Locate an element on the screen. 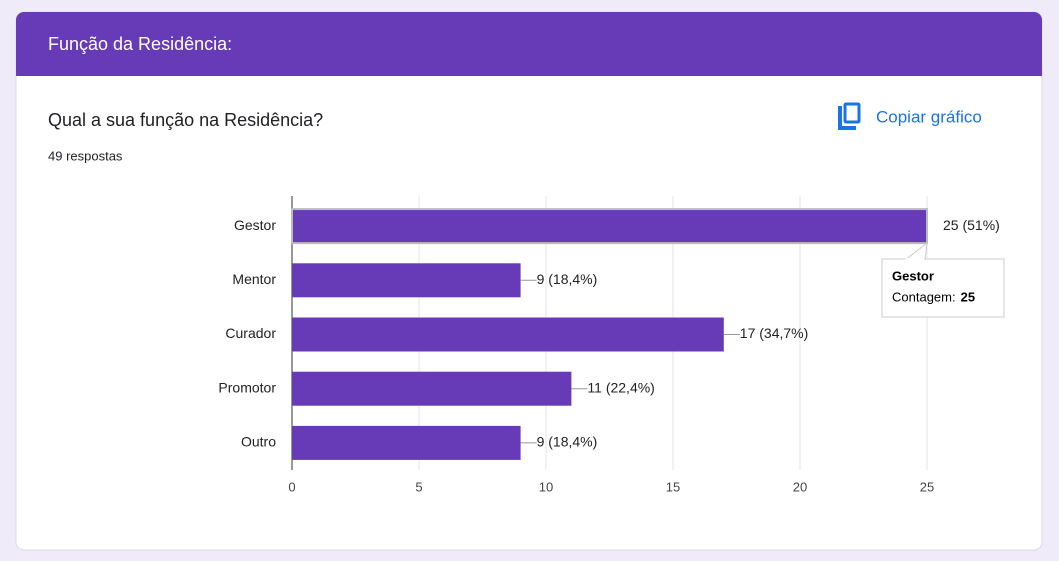 This screenshot has width=1059, height=561. data-label: 11 (22,4%) is located at coordinates (620, 387).